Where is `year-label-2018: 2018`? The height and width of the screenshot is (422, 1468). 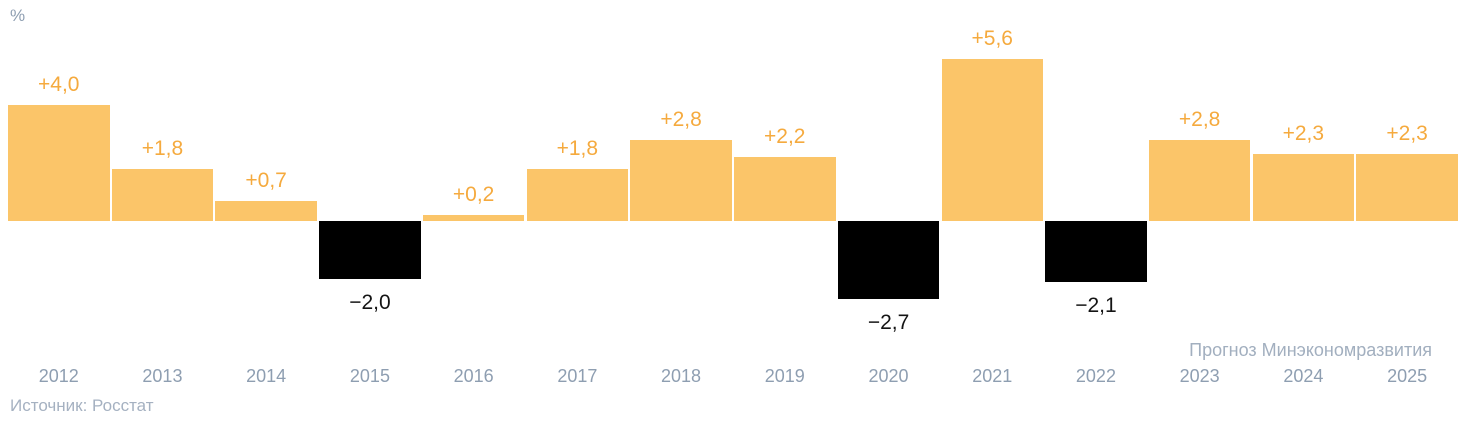
year-label-2018: 2018 is located at coordinates (681, 376).